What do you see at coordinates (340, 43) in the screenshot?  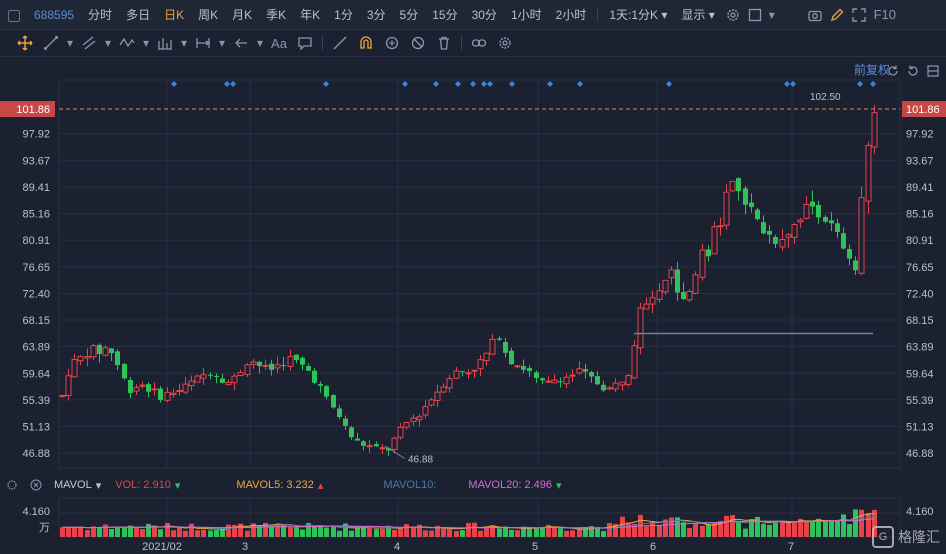 I see `ruler-icon` at bounding box center [340, 43].